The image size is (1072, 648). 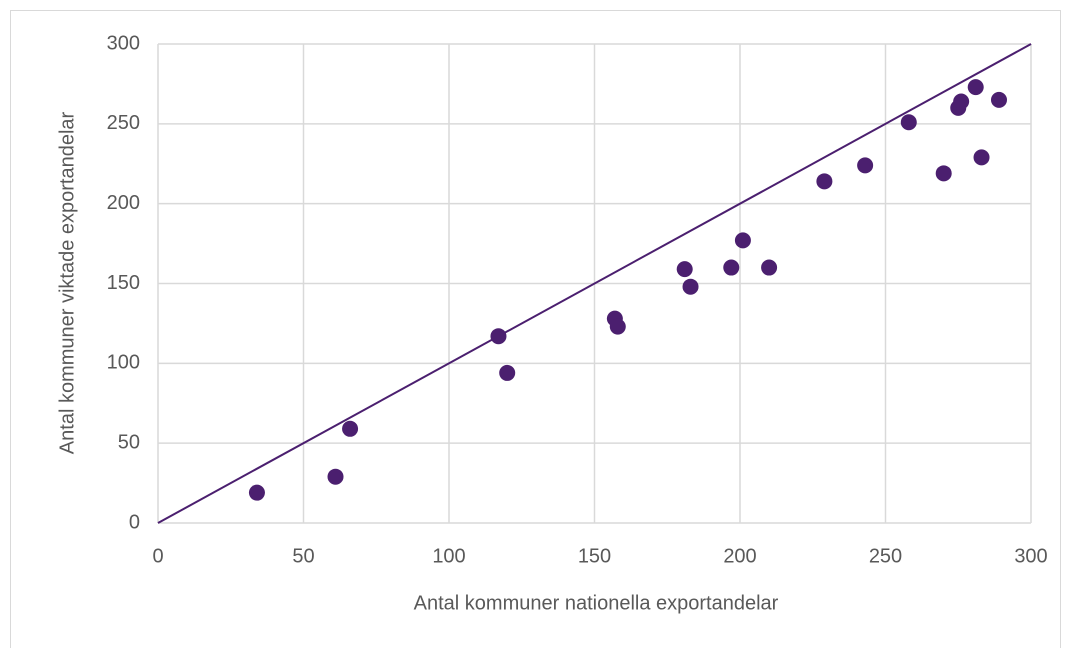 I want to click on x-tick-label: 250, so click(x=885, y=556).